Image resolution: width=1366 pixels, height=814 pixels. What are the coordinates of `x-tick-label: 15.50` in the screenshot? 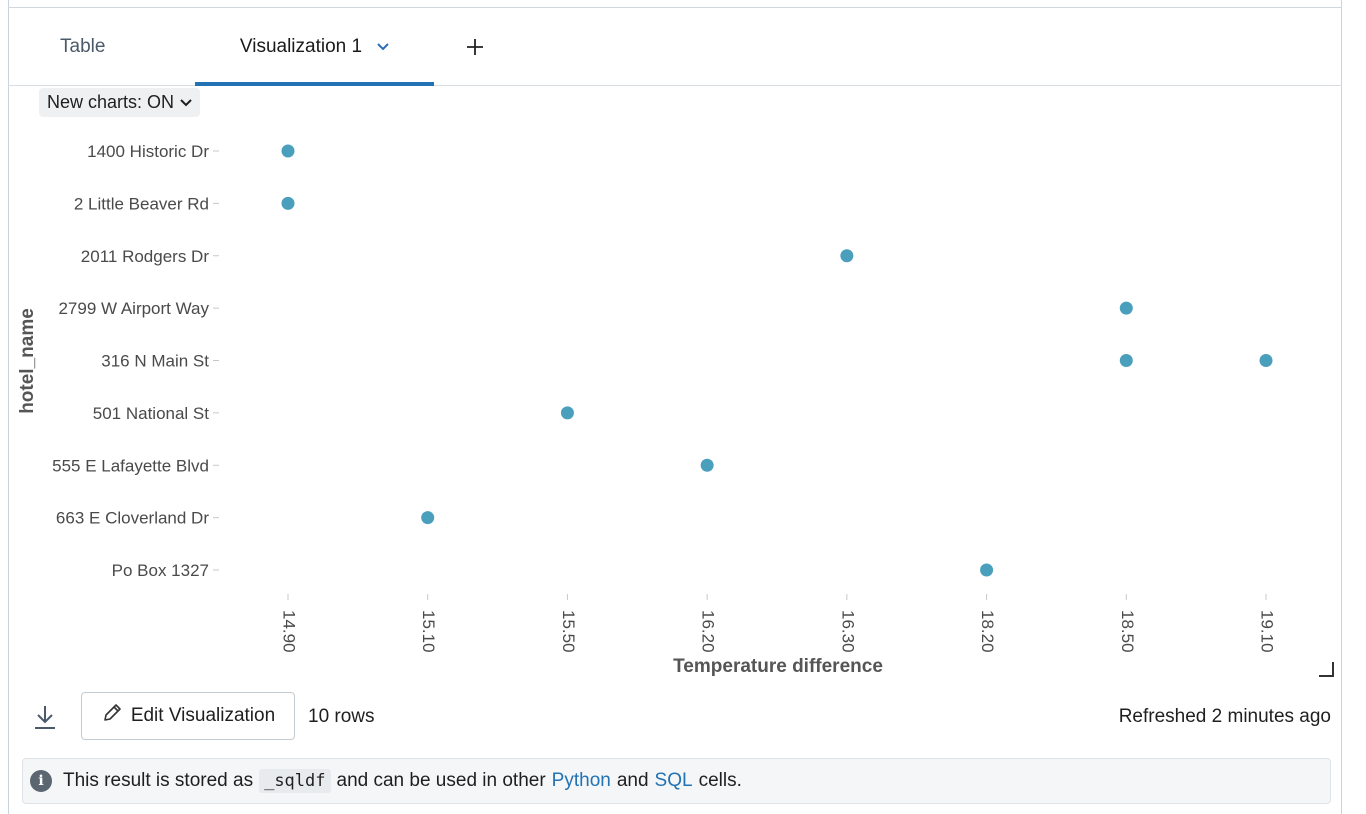 It's located at (568, 631).